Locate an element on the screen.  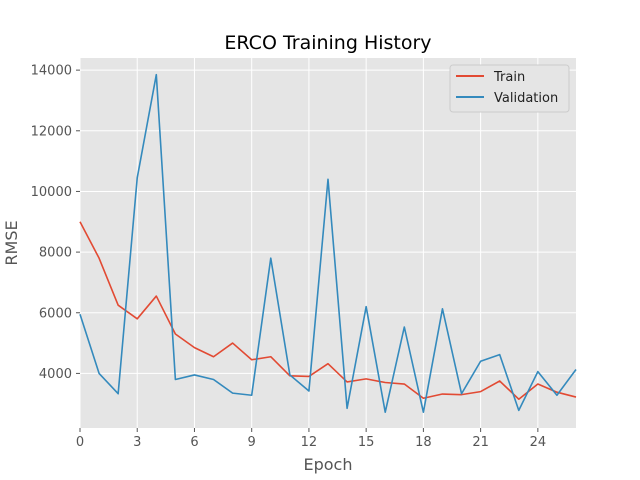
x-tick-label: 6 is located at coordinates (194, 442).